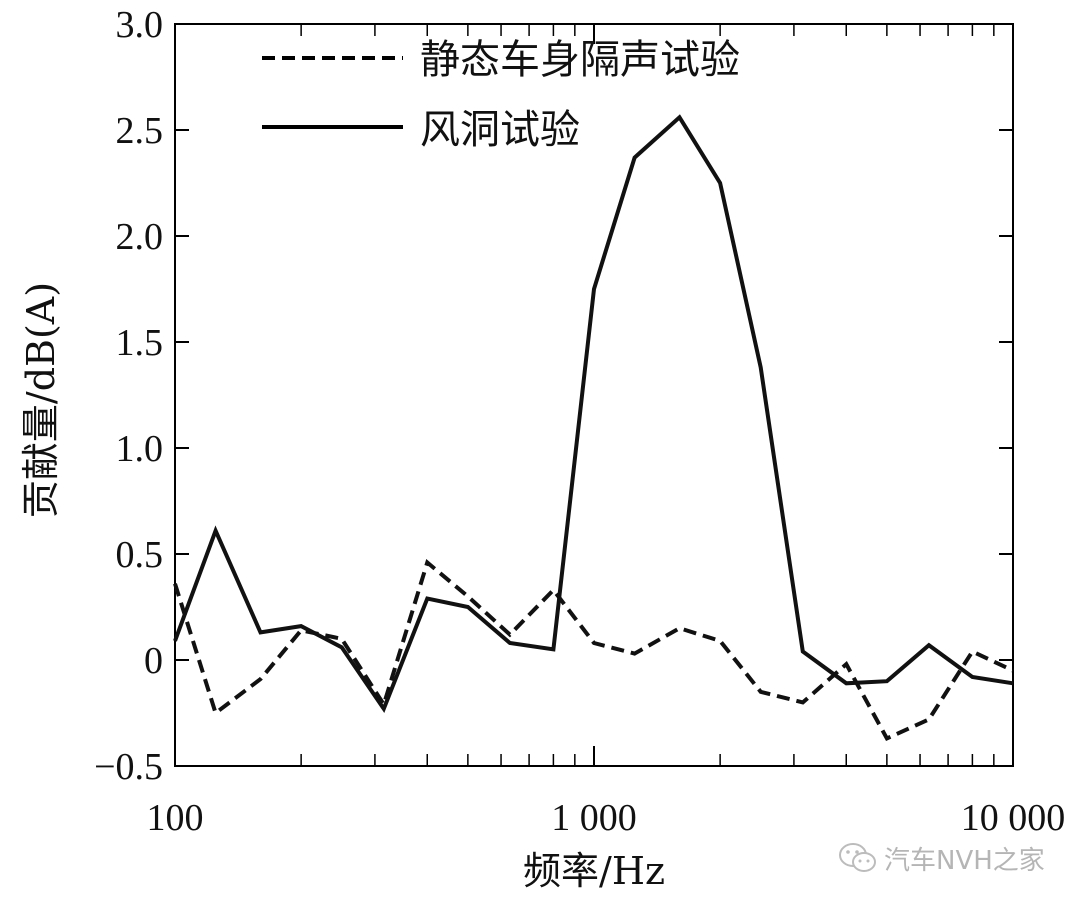 This screenshot has height=902, width=1080. What do you see at coordinates (964, 860) in the screenshot?
I see `watermark-text: 汽车NVH之家` at bounding box center [964, 860].